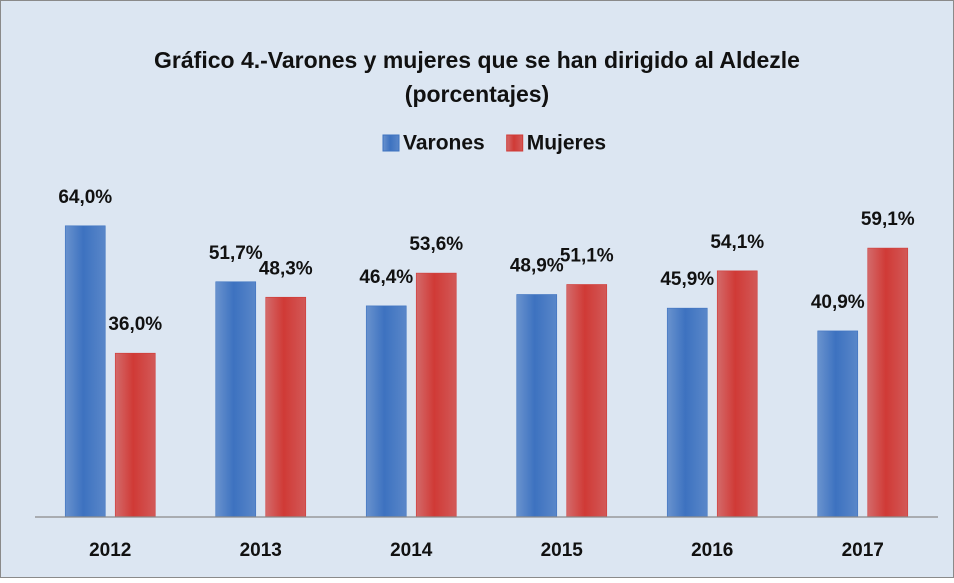  Describe the element at coordinates (286, 268) in the screenshot. I see `value-label: 48,3%` at that location.